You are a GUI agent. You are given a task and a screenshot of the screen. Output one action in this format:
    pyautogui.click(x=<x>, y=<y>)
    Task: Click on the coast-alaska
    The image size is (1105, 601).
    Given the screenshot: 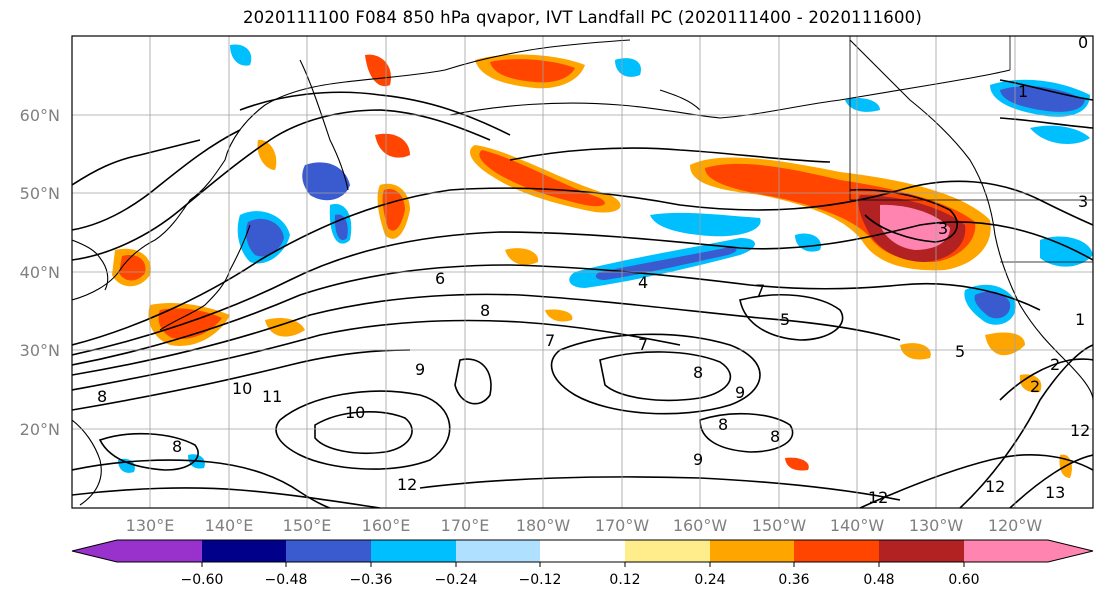 What is the action you would take?
    pyautogui.click(x=730, y=94)
    